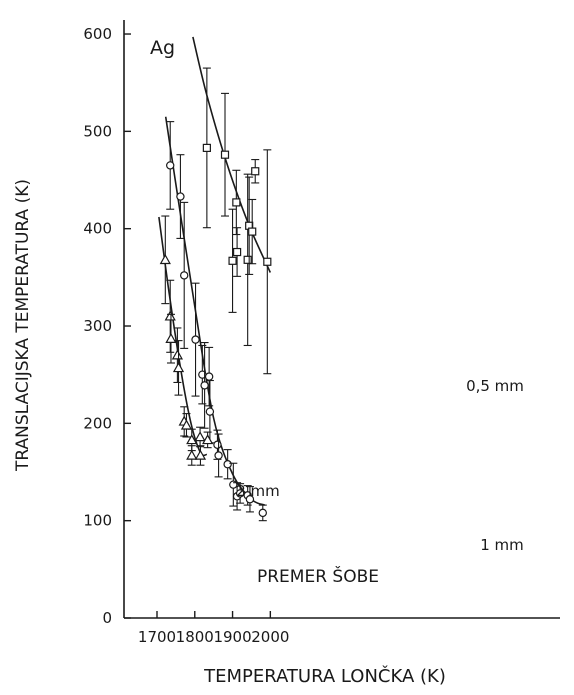 The height and width of the screenshot is (695, 574). Describe the element at coordinates (97, 131) in the screenshot. I see `y-tick-label-500: 500` at that location.